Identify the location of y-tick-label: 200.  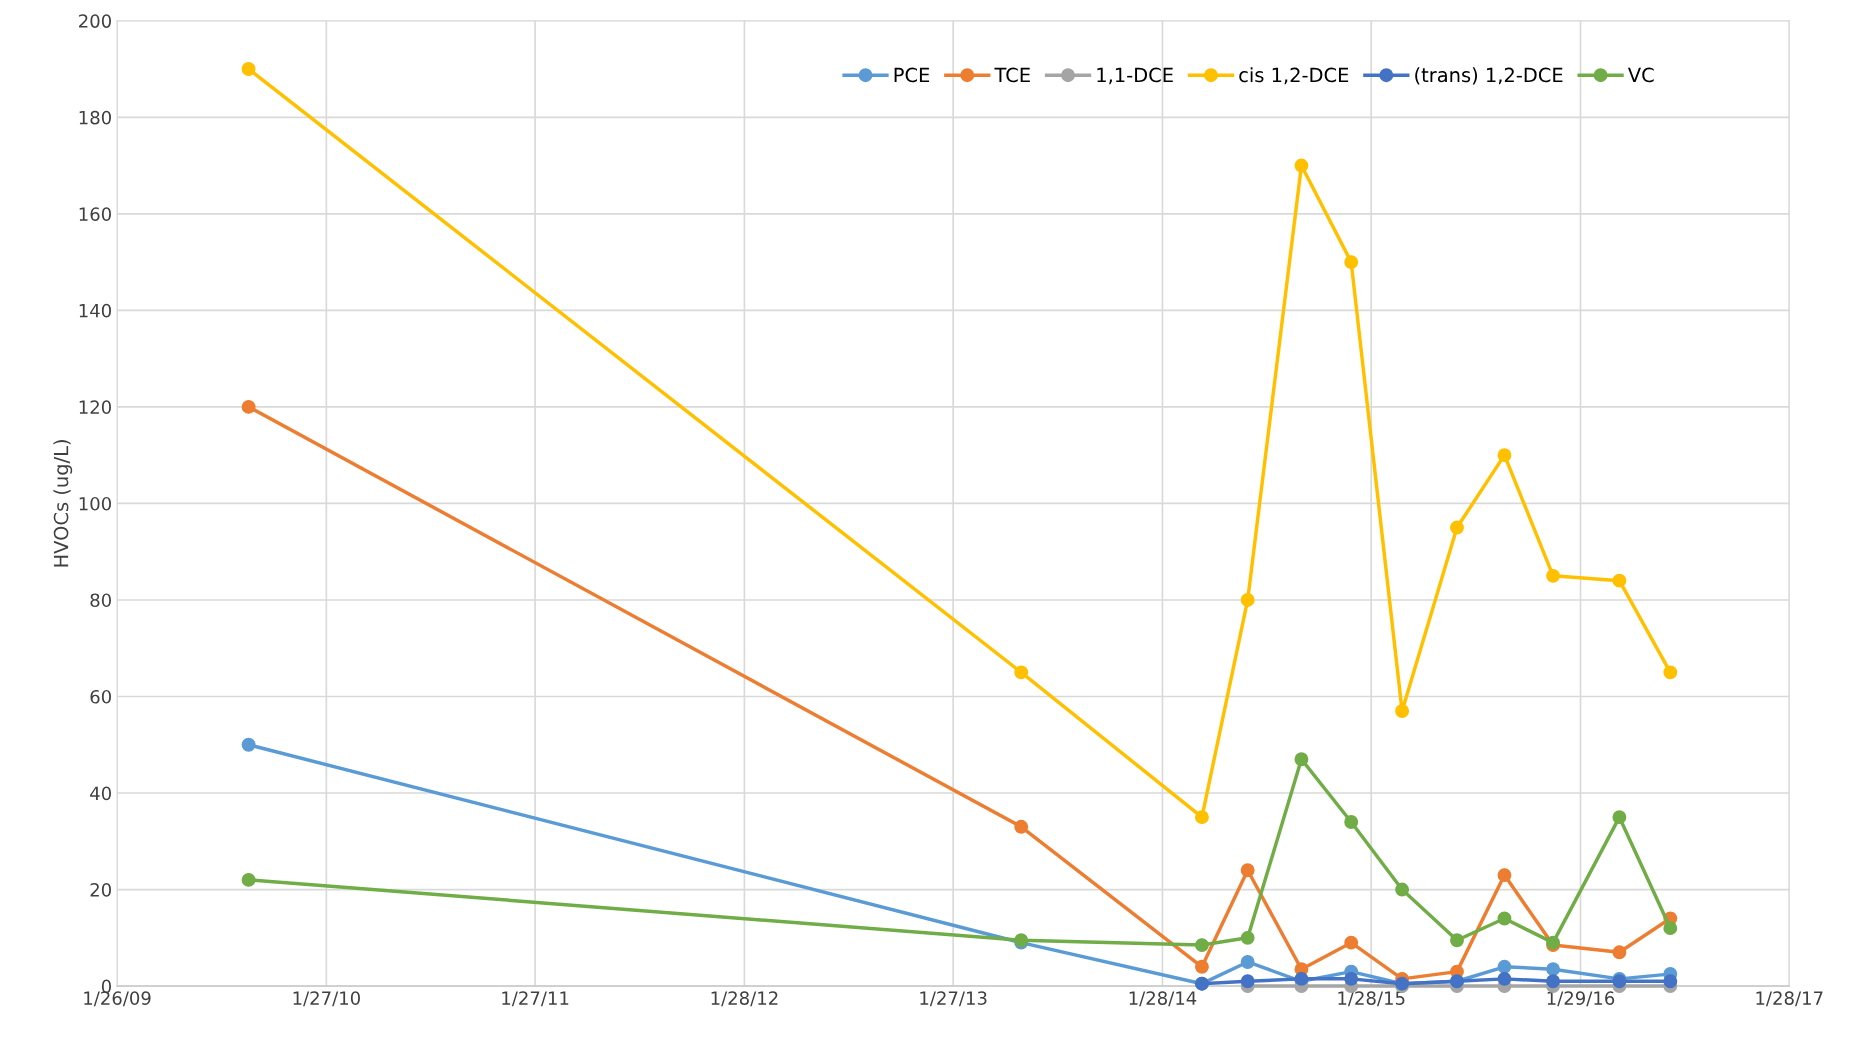
(95, 21).